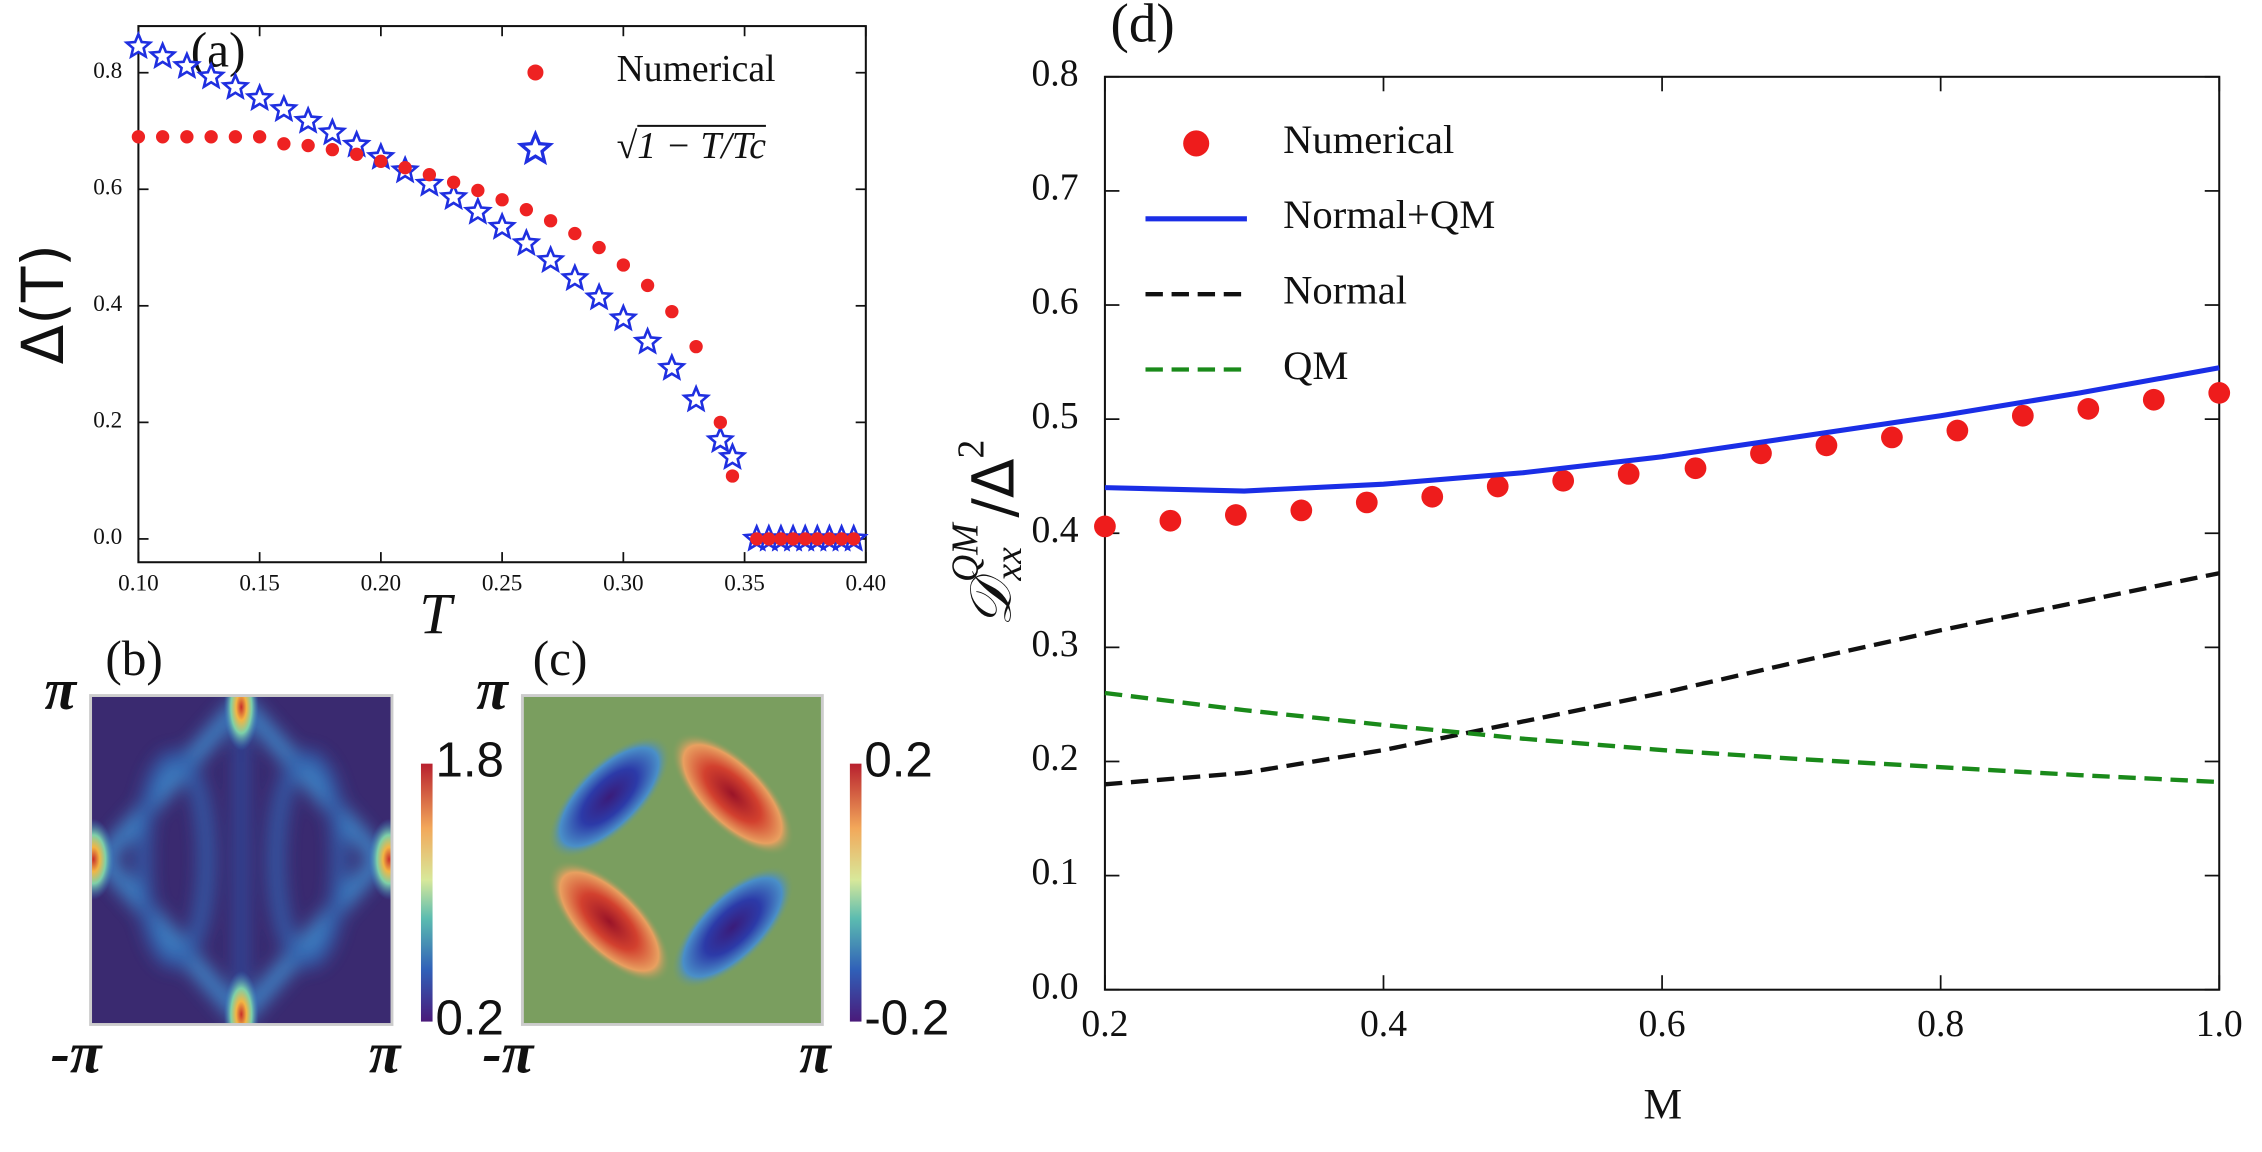  What do you see at coordinates (986, 533) in the screenshot?
I see `y-axis-label: 𝒟xxQM/Δ2` at bounding box center [986, 533].